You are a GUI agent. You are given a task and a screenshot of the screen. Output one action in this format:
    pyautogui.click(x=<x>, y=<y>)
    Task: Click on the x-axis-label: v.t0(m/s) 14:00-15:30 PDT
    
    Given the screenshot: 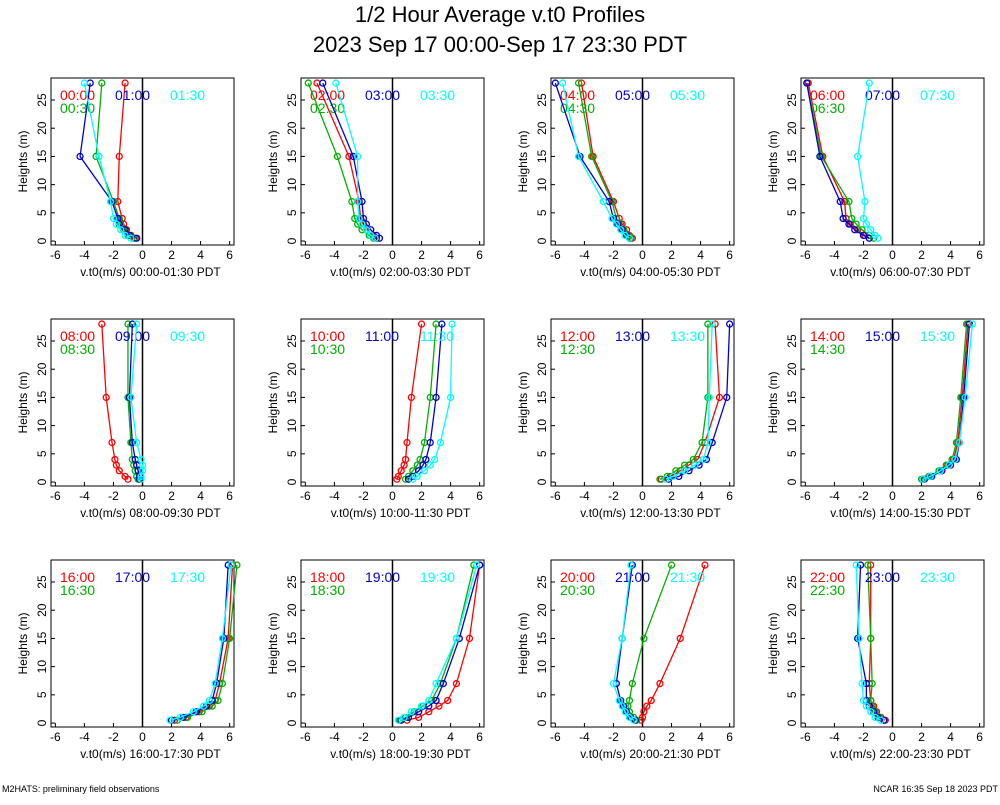 What is the action you would take?
    pyautogui.click(x=900, y=513)
    